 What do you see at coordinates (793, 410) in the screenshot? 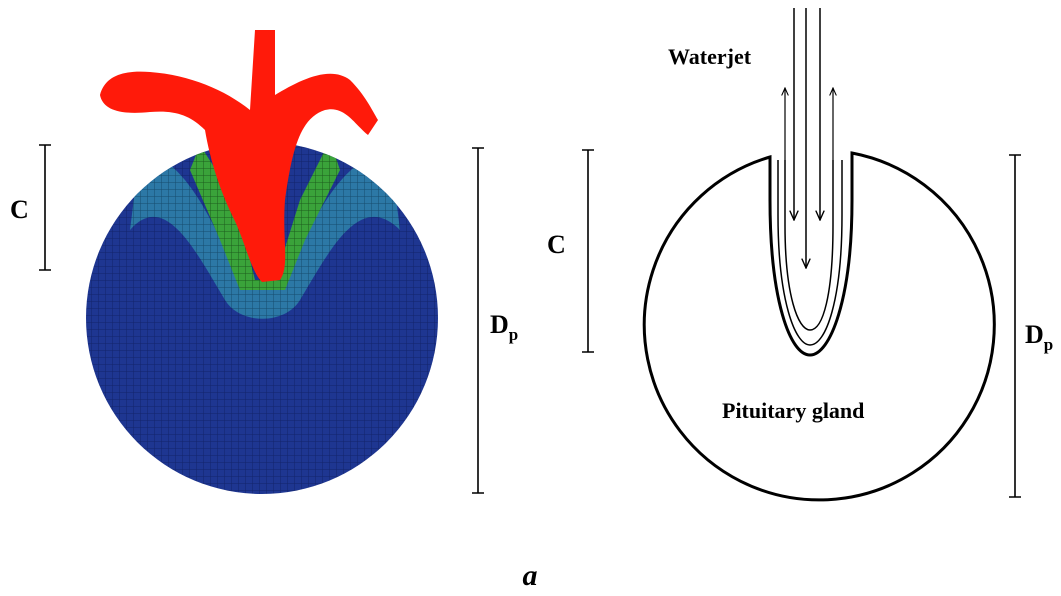
I see `gland-label: Pituitary gland` at bounding box center [793, 410].